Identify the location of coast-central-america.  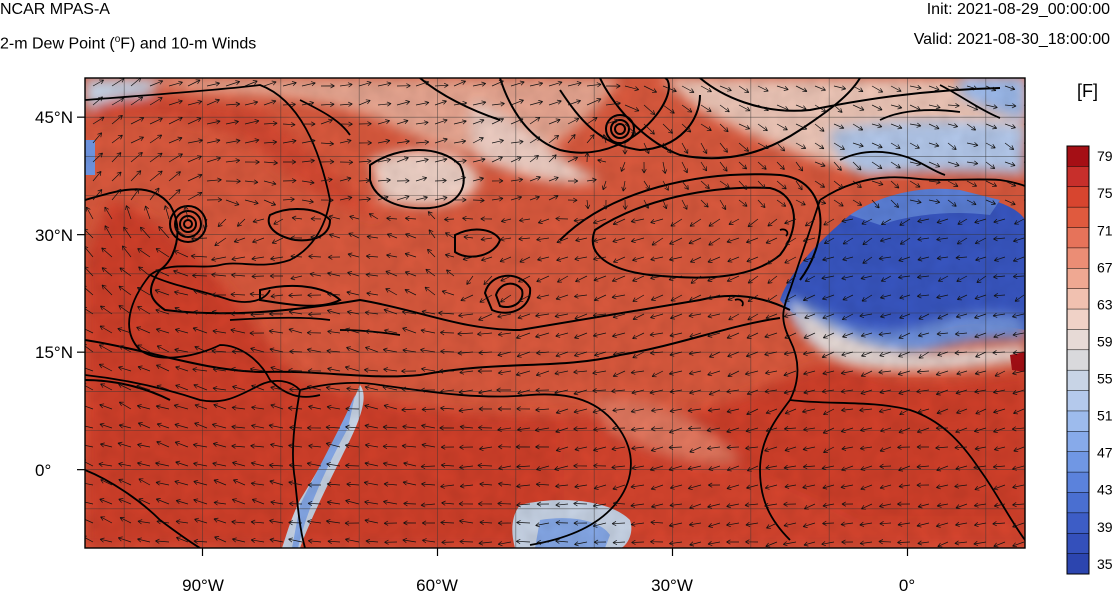
(193, 388).